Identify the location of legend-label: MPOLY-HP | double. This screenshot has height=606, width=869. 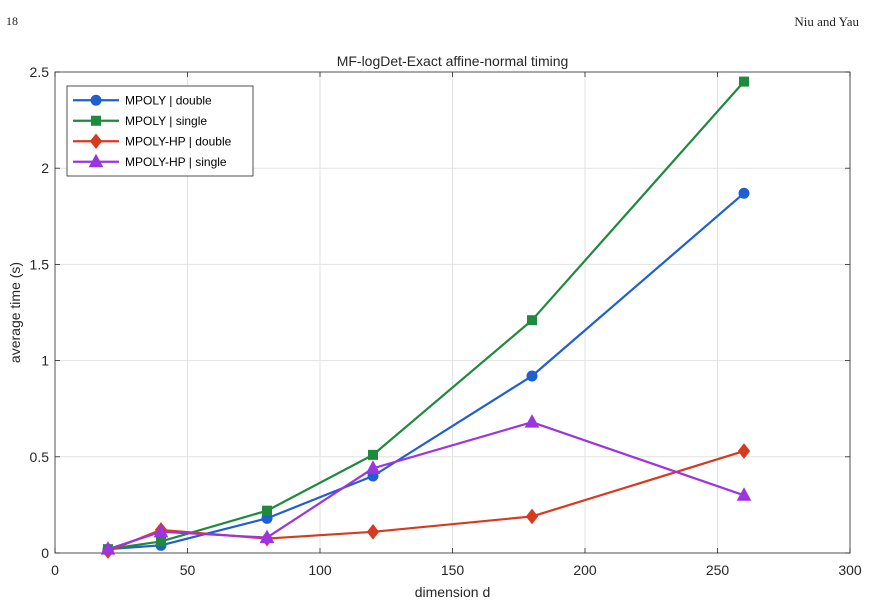
(178, 141).